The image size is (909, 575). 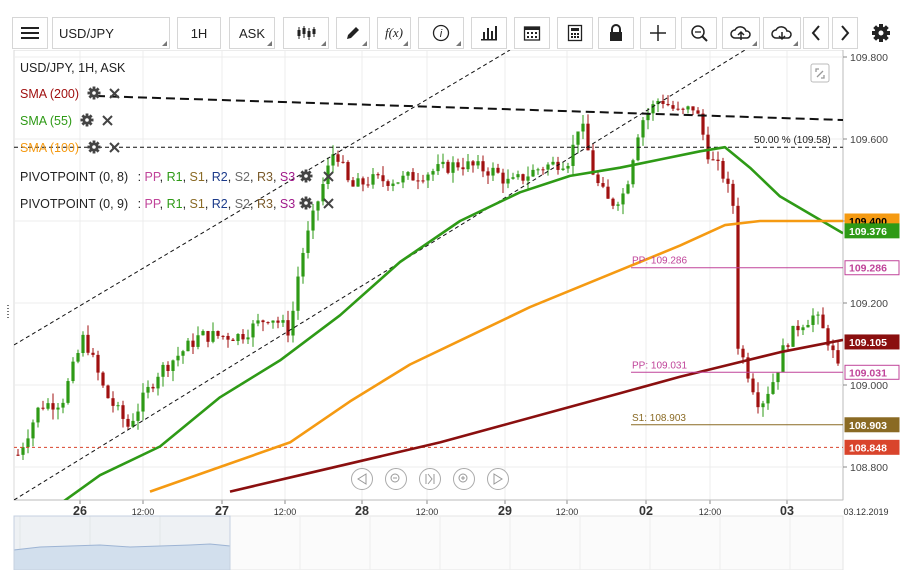 I want to click on trend-line, so click(x=469, y=108).